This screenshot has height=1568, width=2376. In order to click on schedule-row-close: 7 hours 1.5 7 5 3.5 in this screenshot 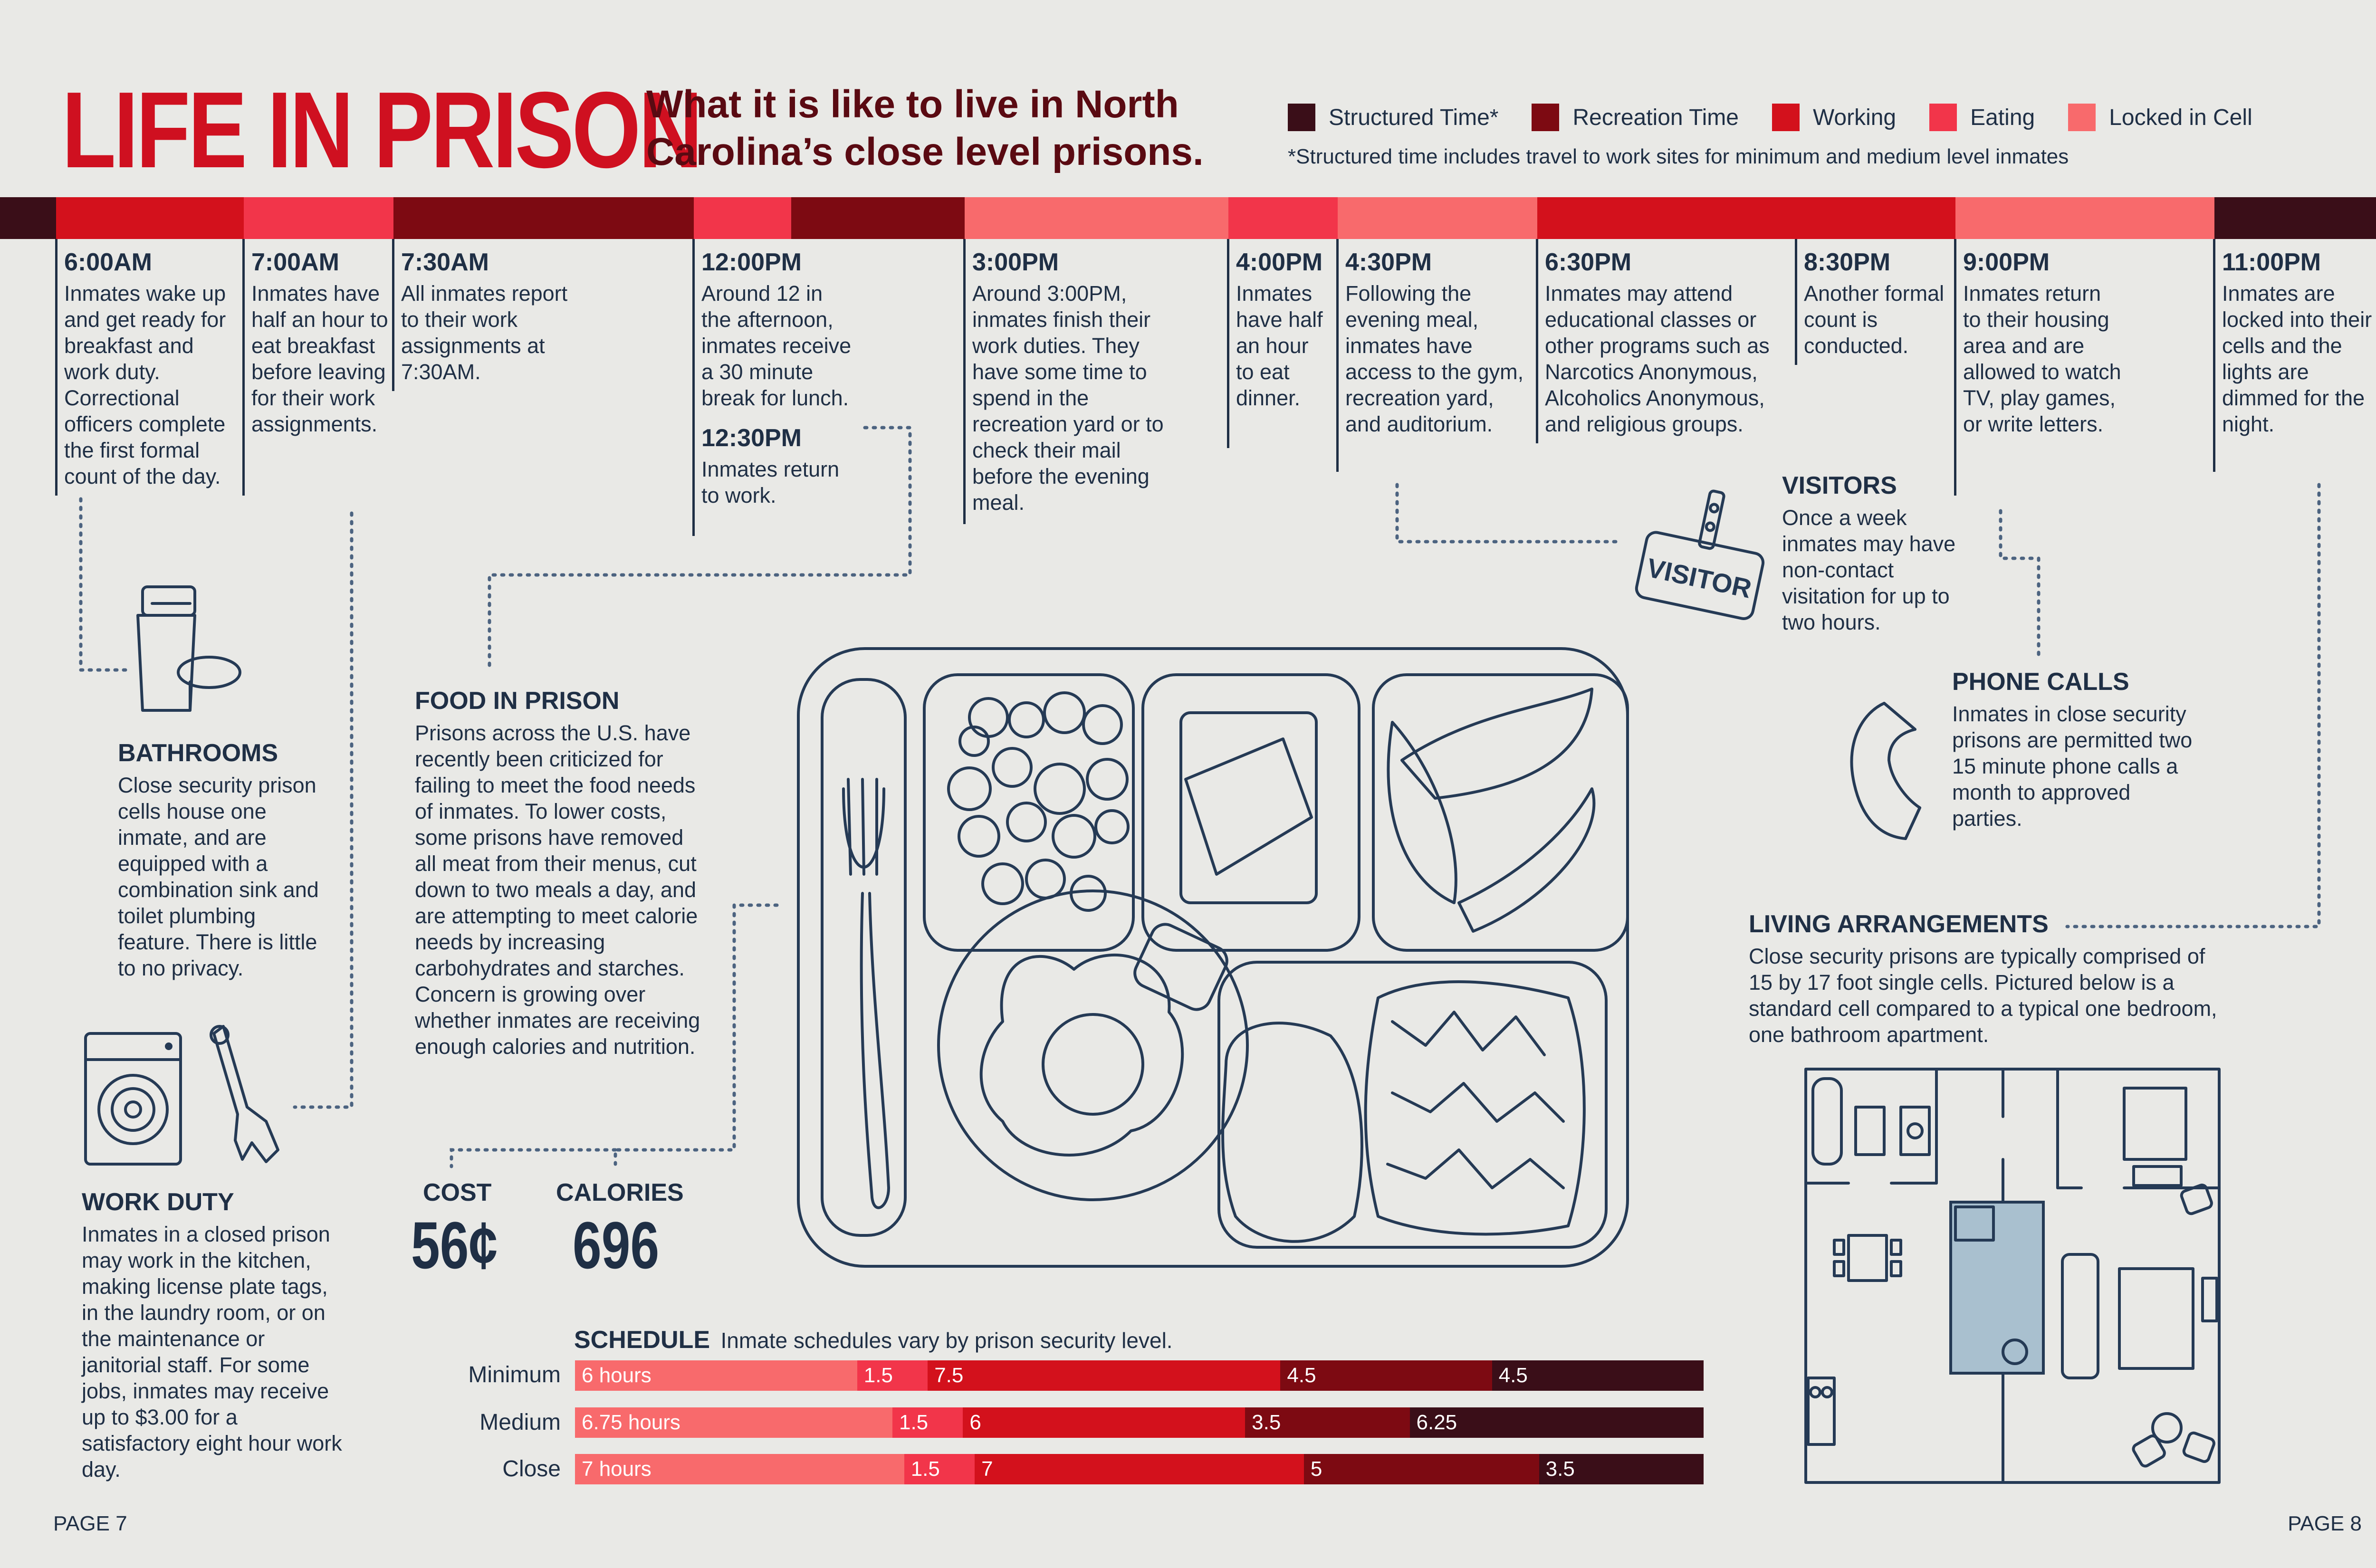, I will do `click(1139, 1469)`.